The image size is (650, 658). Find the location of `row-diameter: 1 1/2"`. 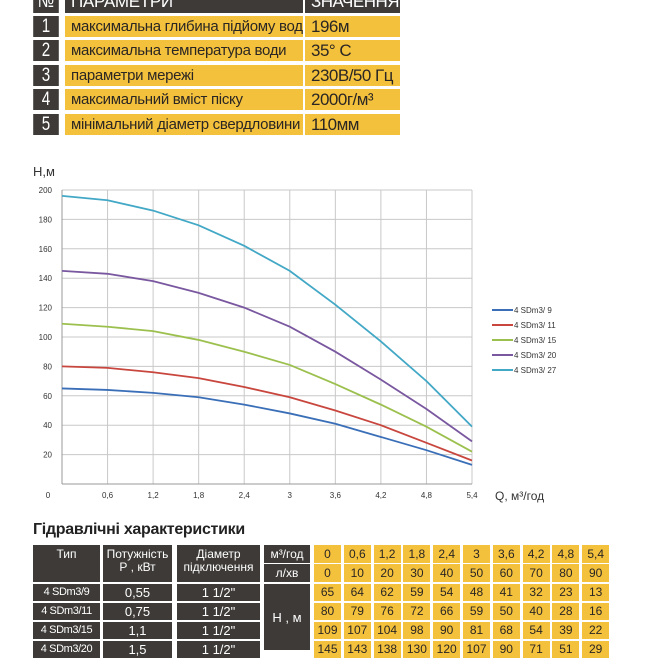

row-diameter: 1 1/2" is located at coordinates (218, 592).